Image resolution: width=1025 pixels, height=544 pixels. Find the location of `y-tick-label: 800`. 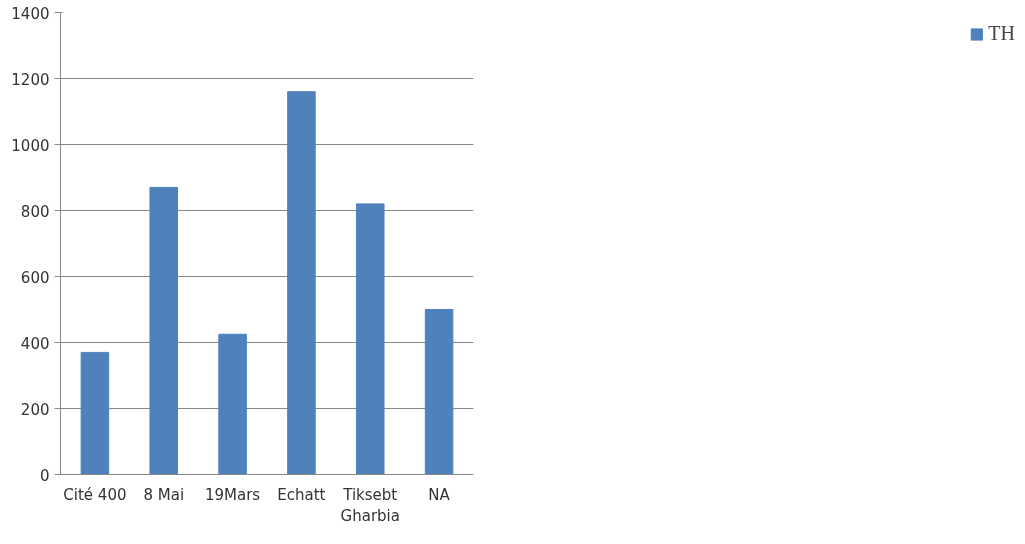

y-tick-label: 800 is located at coordinates (35, 211).